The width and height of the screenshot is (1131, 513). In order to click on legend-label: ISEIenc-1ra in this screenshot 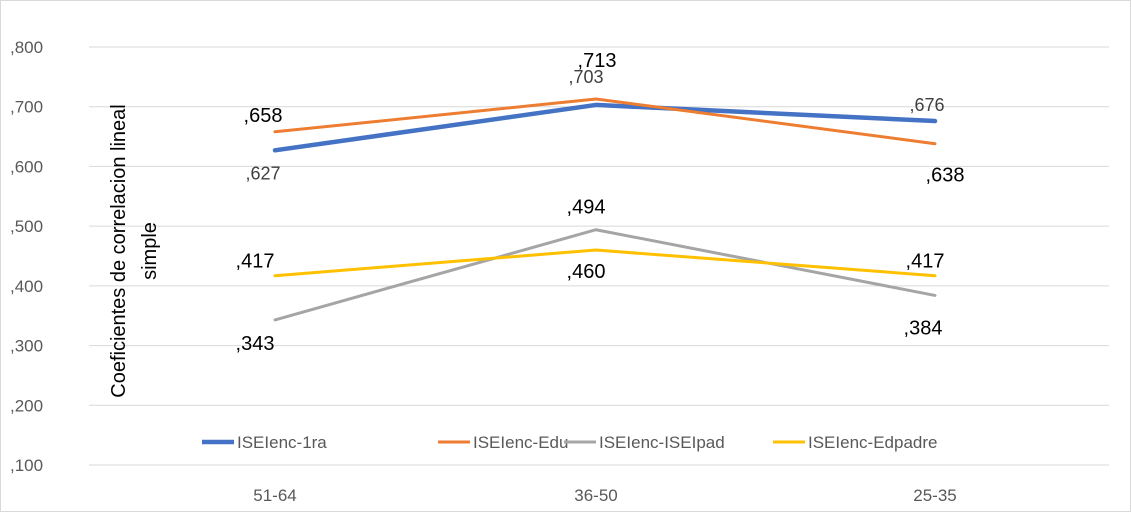, I will do `click(282, 442)`.